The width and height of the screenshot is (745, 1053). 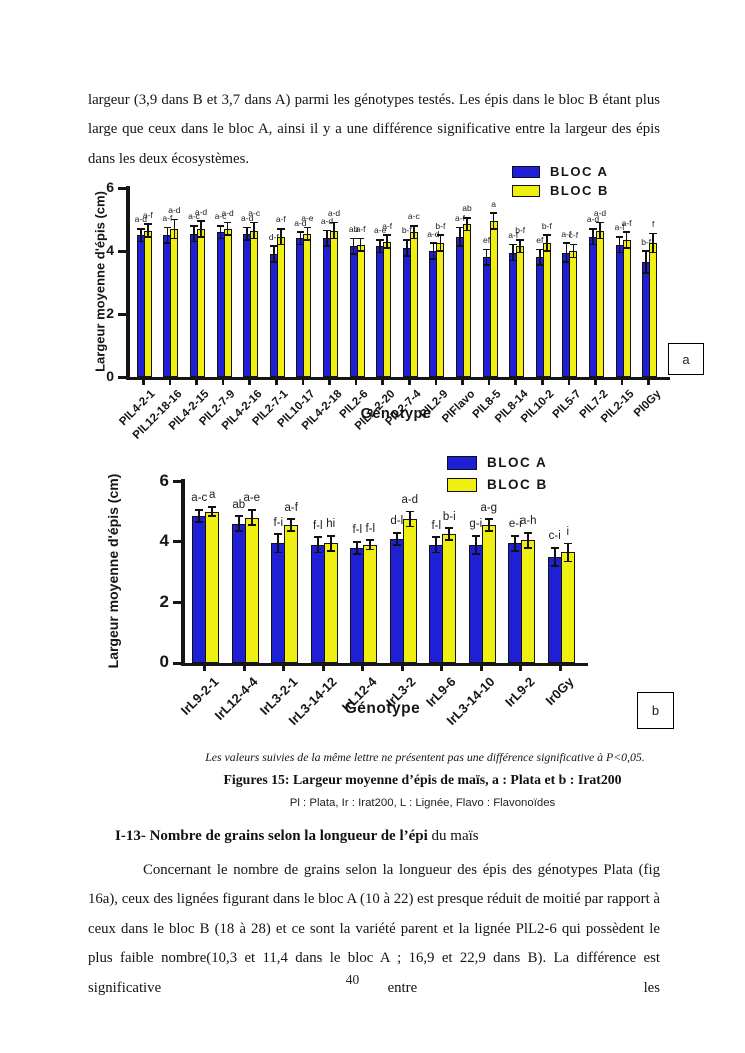 I want to click on x-axis-title: Génotype, so click(x=396, y=414).